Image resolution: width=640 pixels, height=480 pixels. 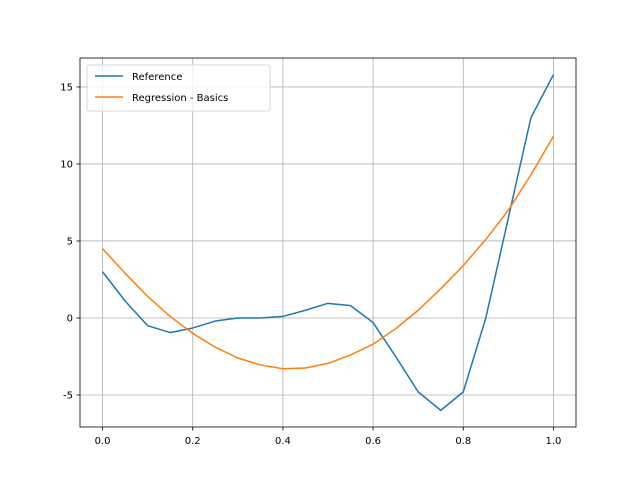 What do you see at coordinates (70, 318) in the screenshot?
I see `y-tick-label: 0` at bounding box center [70, 318].